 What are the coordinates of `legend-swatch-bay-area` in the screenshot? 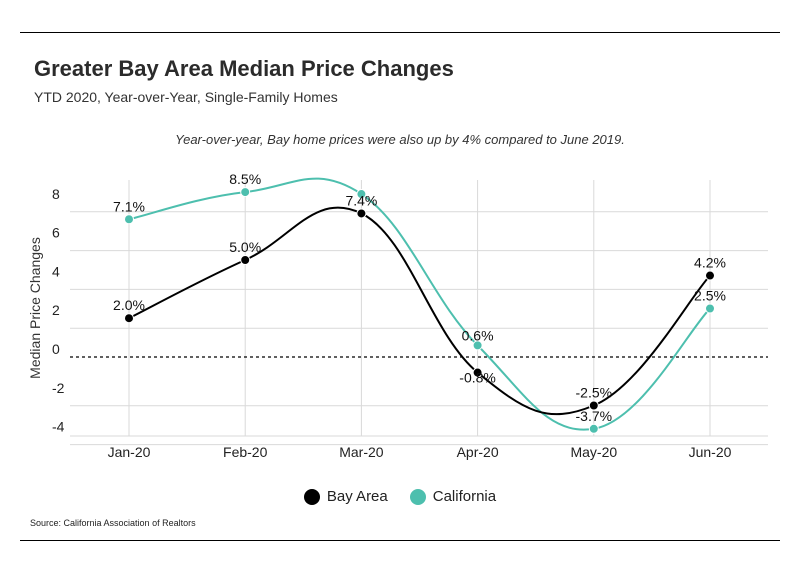 It's located at (311, 496).